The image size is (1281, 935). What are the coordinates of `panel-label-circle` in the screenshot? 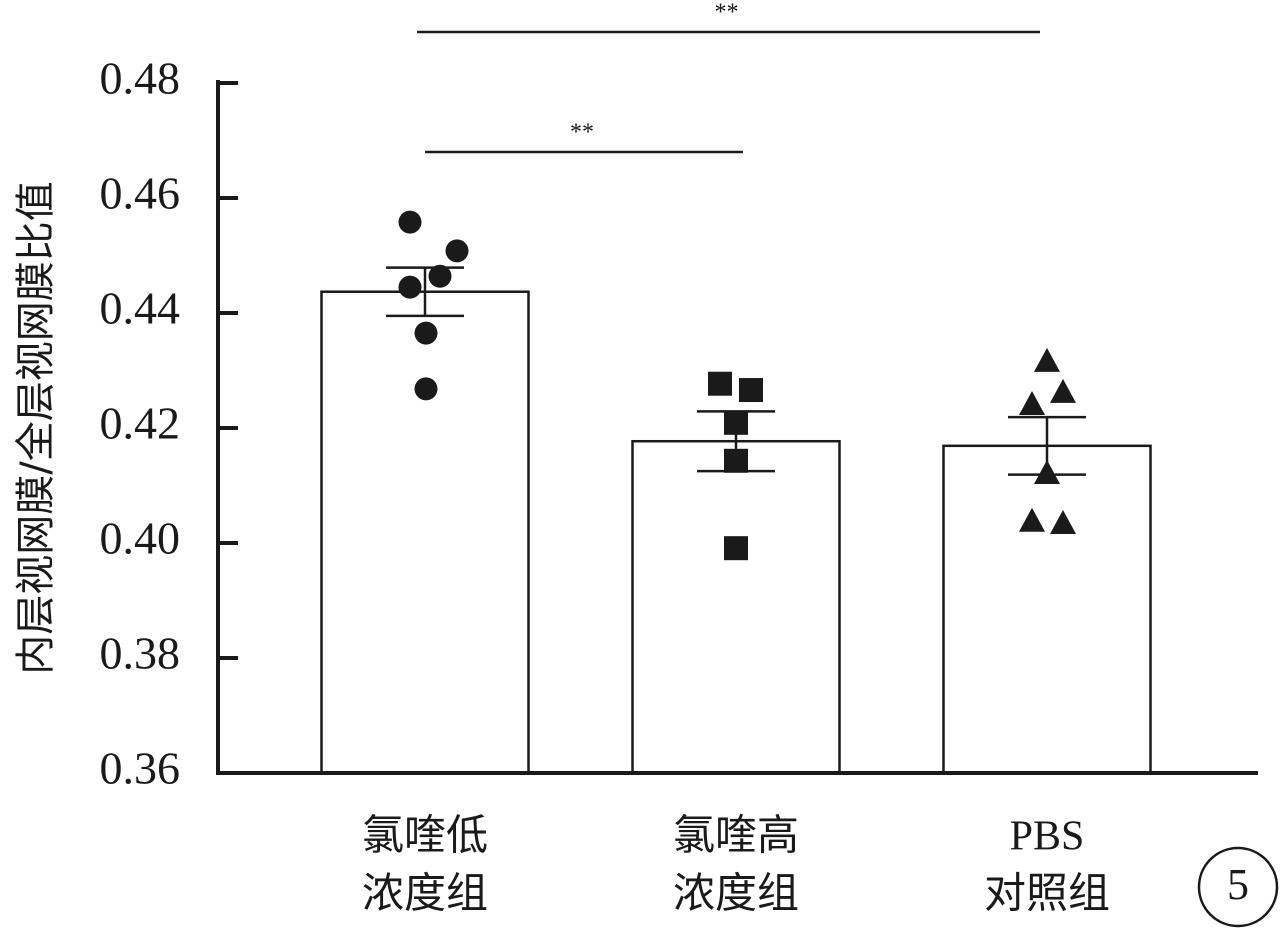 It's located at (1238, 887).